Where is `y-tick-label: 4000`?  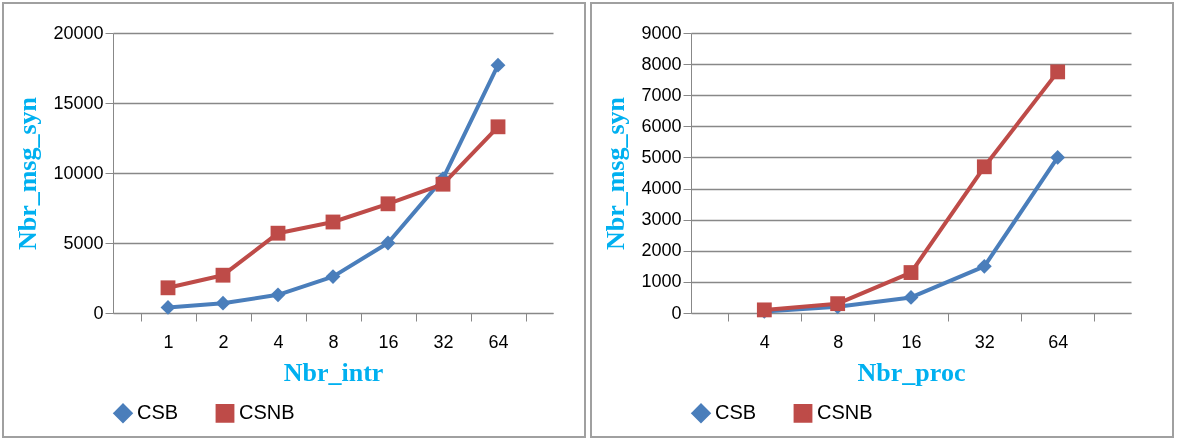
y-tick-label: 4000 is located at coordinates (661, 188).